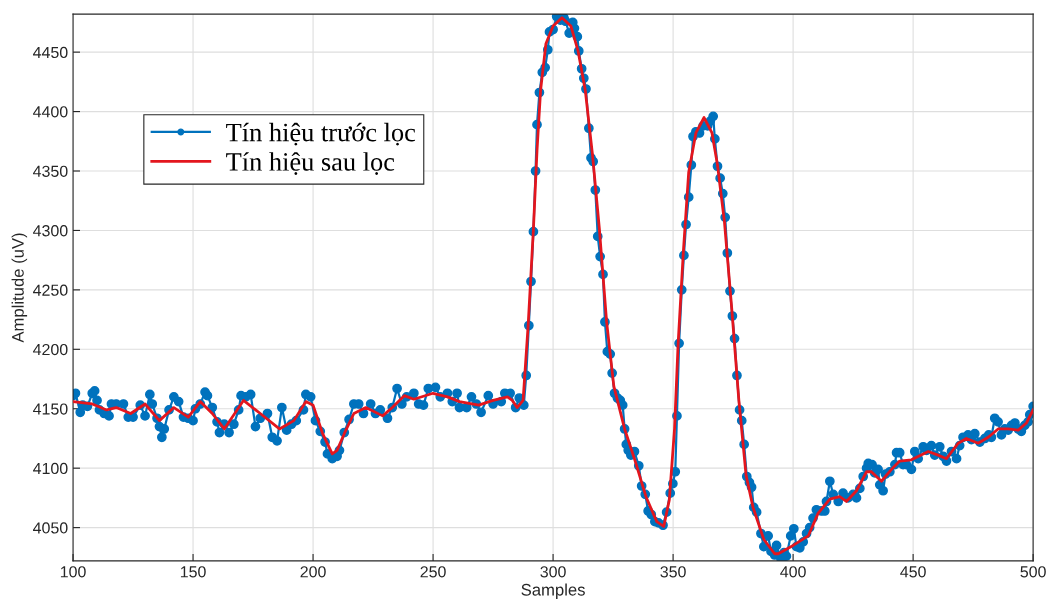  Describe the element at coordinates (321, 134) in the screenshot. I see `legend-label: Tín hiệu trước lọc` at that location.